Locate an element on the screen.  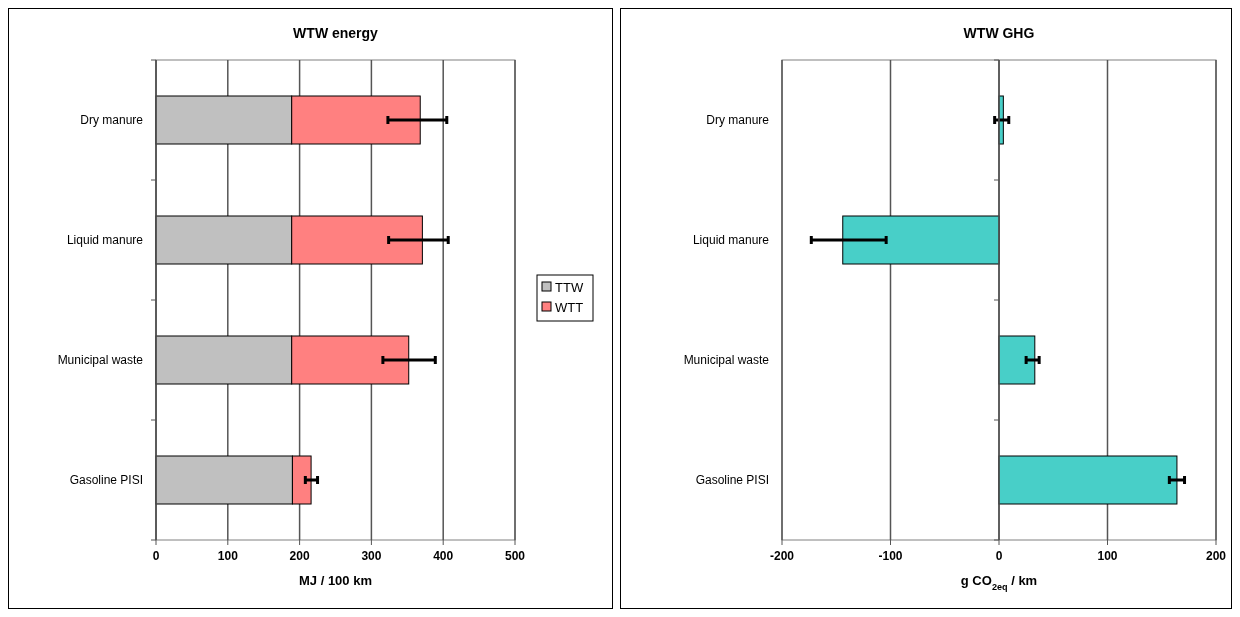
x-tick-label: -200 is located at coordinates (782, 556).